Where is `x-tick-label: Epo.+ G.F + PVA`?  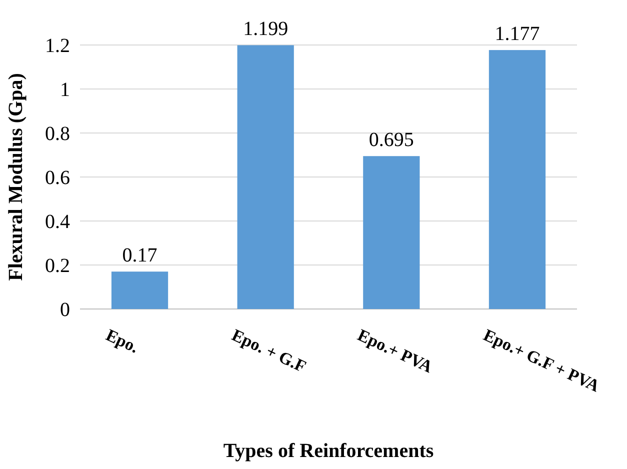 x-tick-label: Epo.+ G.F + PVA is located at coordinates (542, 360).